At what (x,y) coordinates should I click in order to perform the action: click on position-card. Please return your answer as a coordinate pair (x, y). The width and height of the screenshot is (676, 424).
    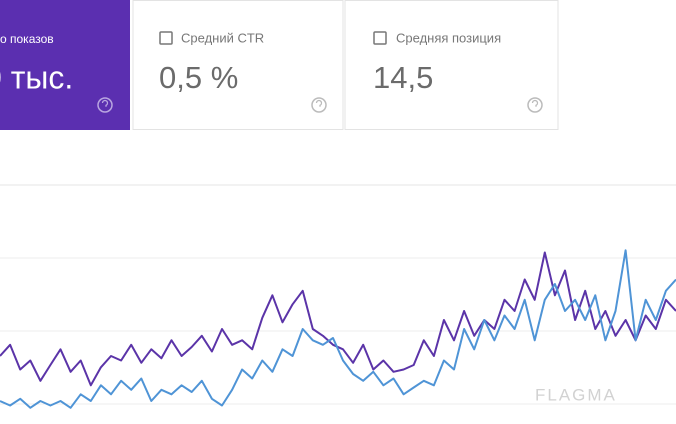
    Looking at the image, I should click on (451, 65).